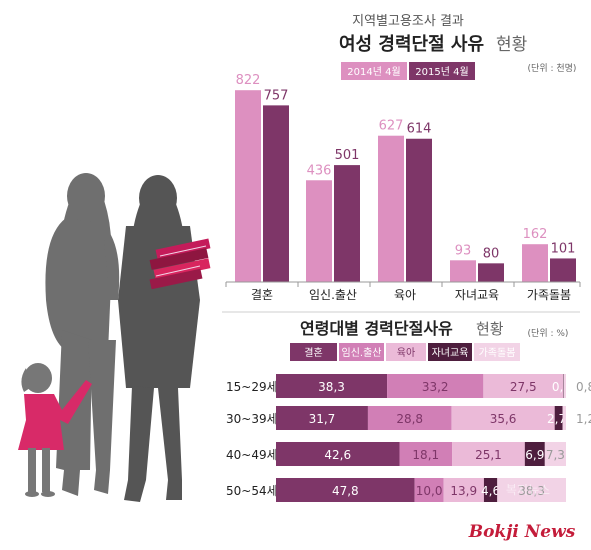 The width and height of the screenshot is (591, 550). I want to click on legend-label-4: 가족돌봄, so click(497, 353).